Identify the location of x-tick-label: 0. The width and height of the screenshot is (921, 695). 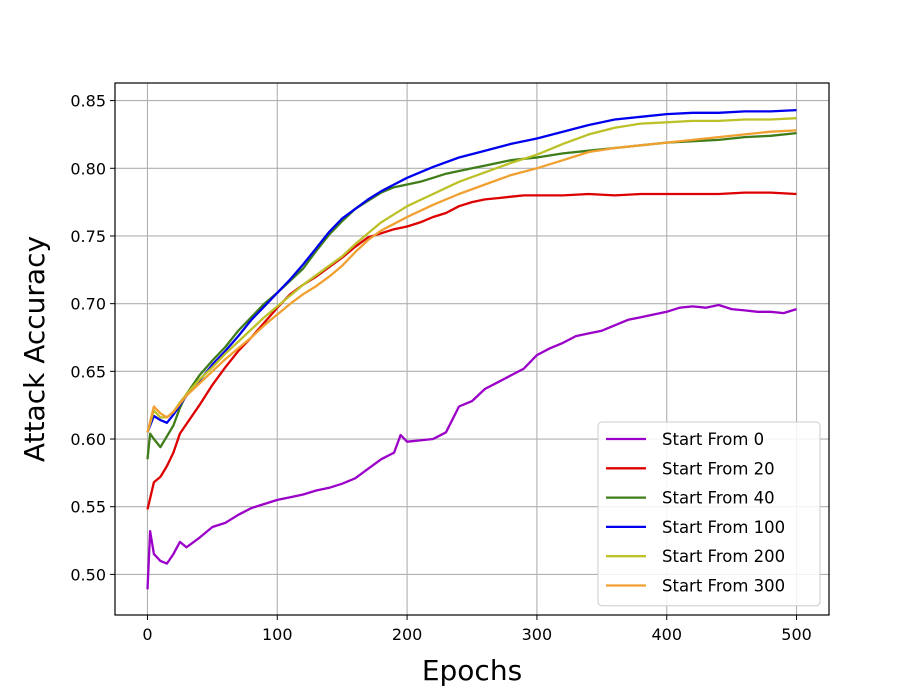
(147, 634).